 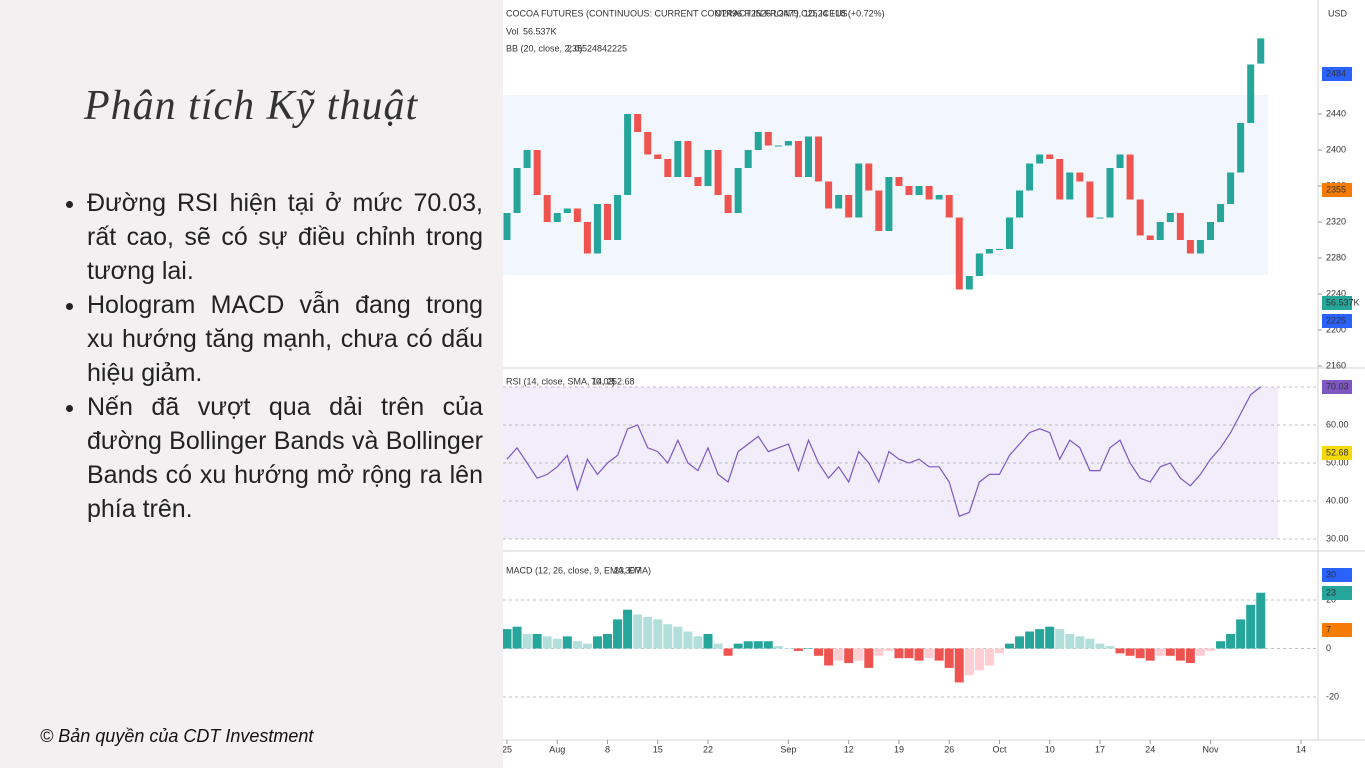 I want to click on legend-text: 56.537K, so click(x=540, y=31).